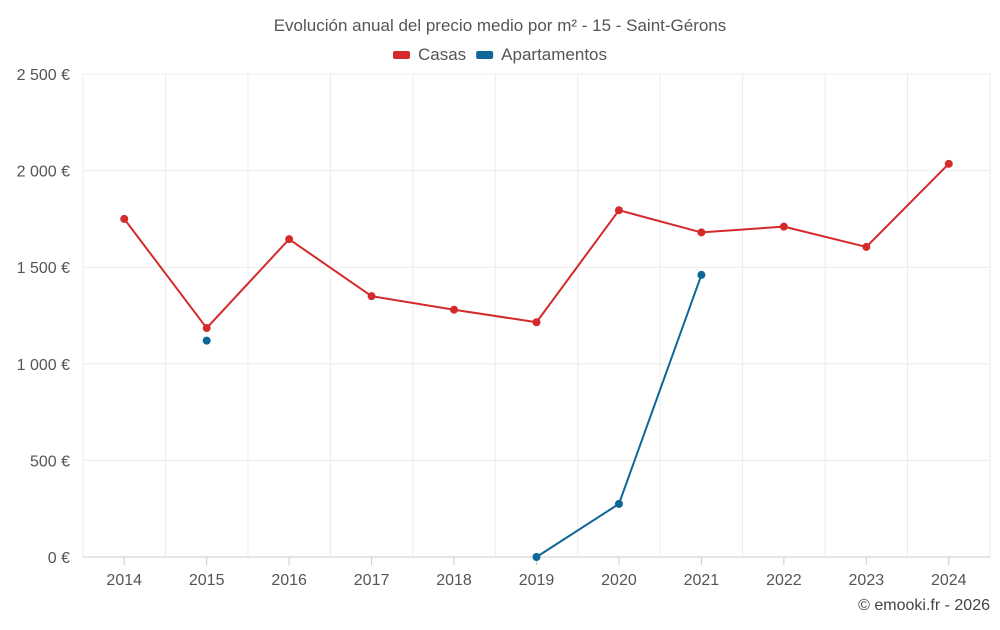  Describe the element at coordinates (702, 580) in the screenshot. I see `x-tick-label: 2021` at that location.